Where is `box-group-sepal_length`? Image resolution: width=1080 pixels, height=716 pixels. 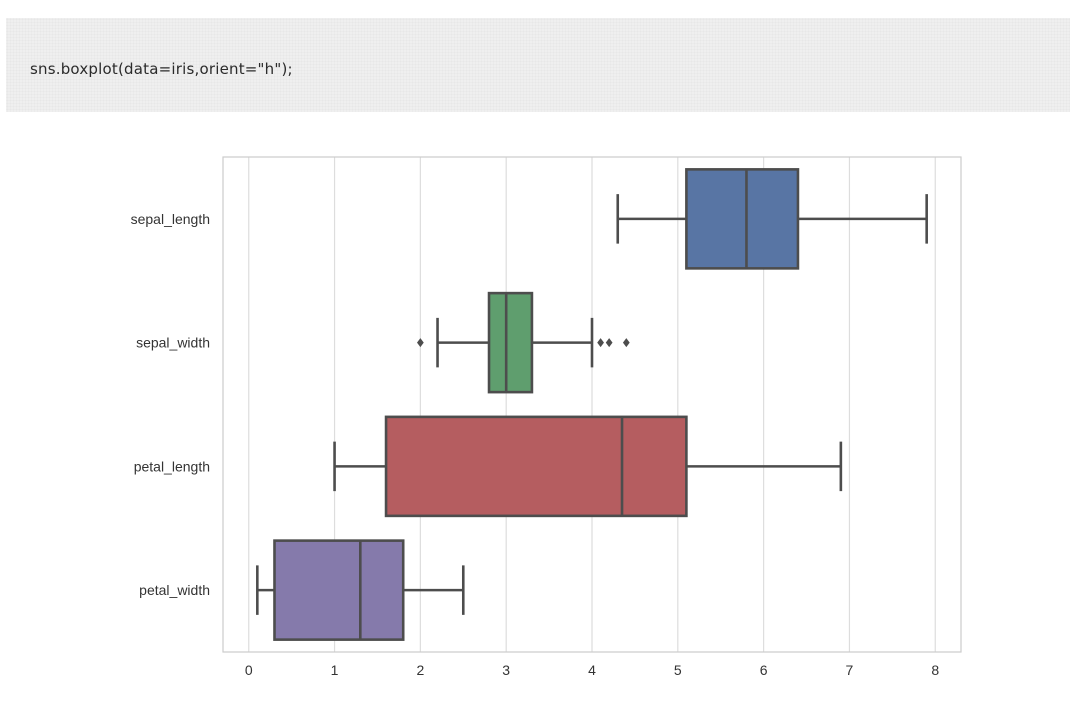
box-group-sepal_length is located at coordinates (772, 219).